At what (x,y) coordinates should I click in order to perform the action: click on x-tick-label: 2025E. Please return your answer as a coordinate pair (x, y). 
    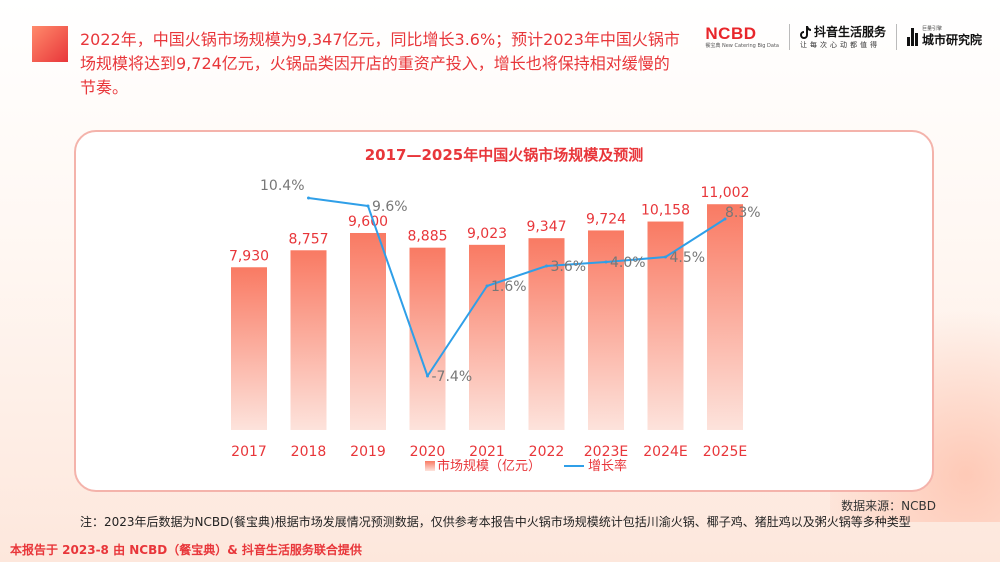
    Looking at the image, I should click on (725, 452).